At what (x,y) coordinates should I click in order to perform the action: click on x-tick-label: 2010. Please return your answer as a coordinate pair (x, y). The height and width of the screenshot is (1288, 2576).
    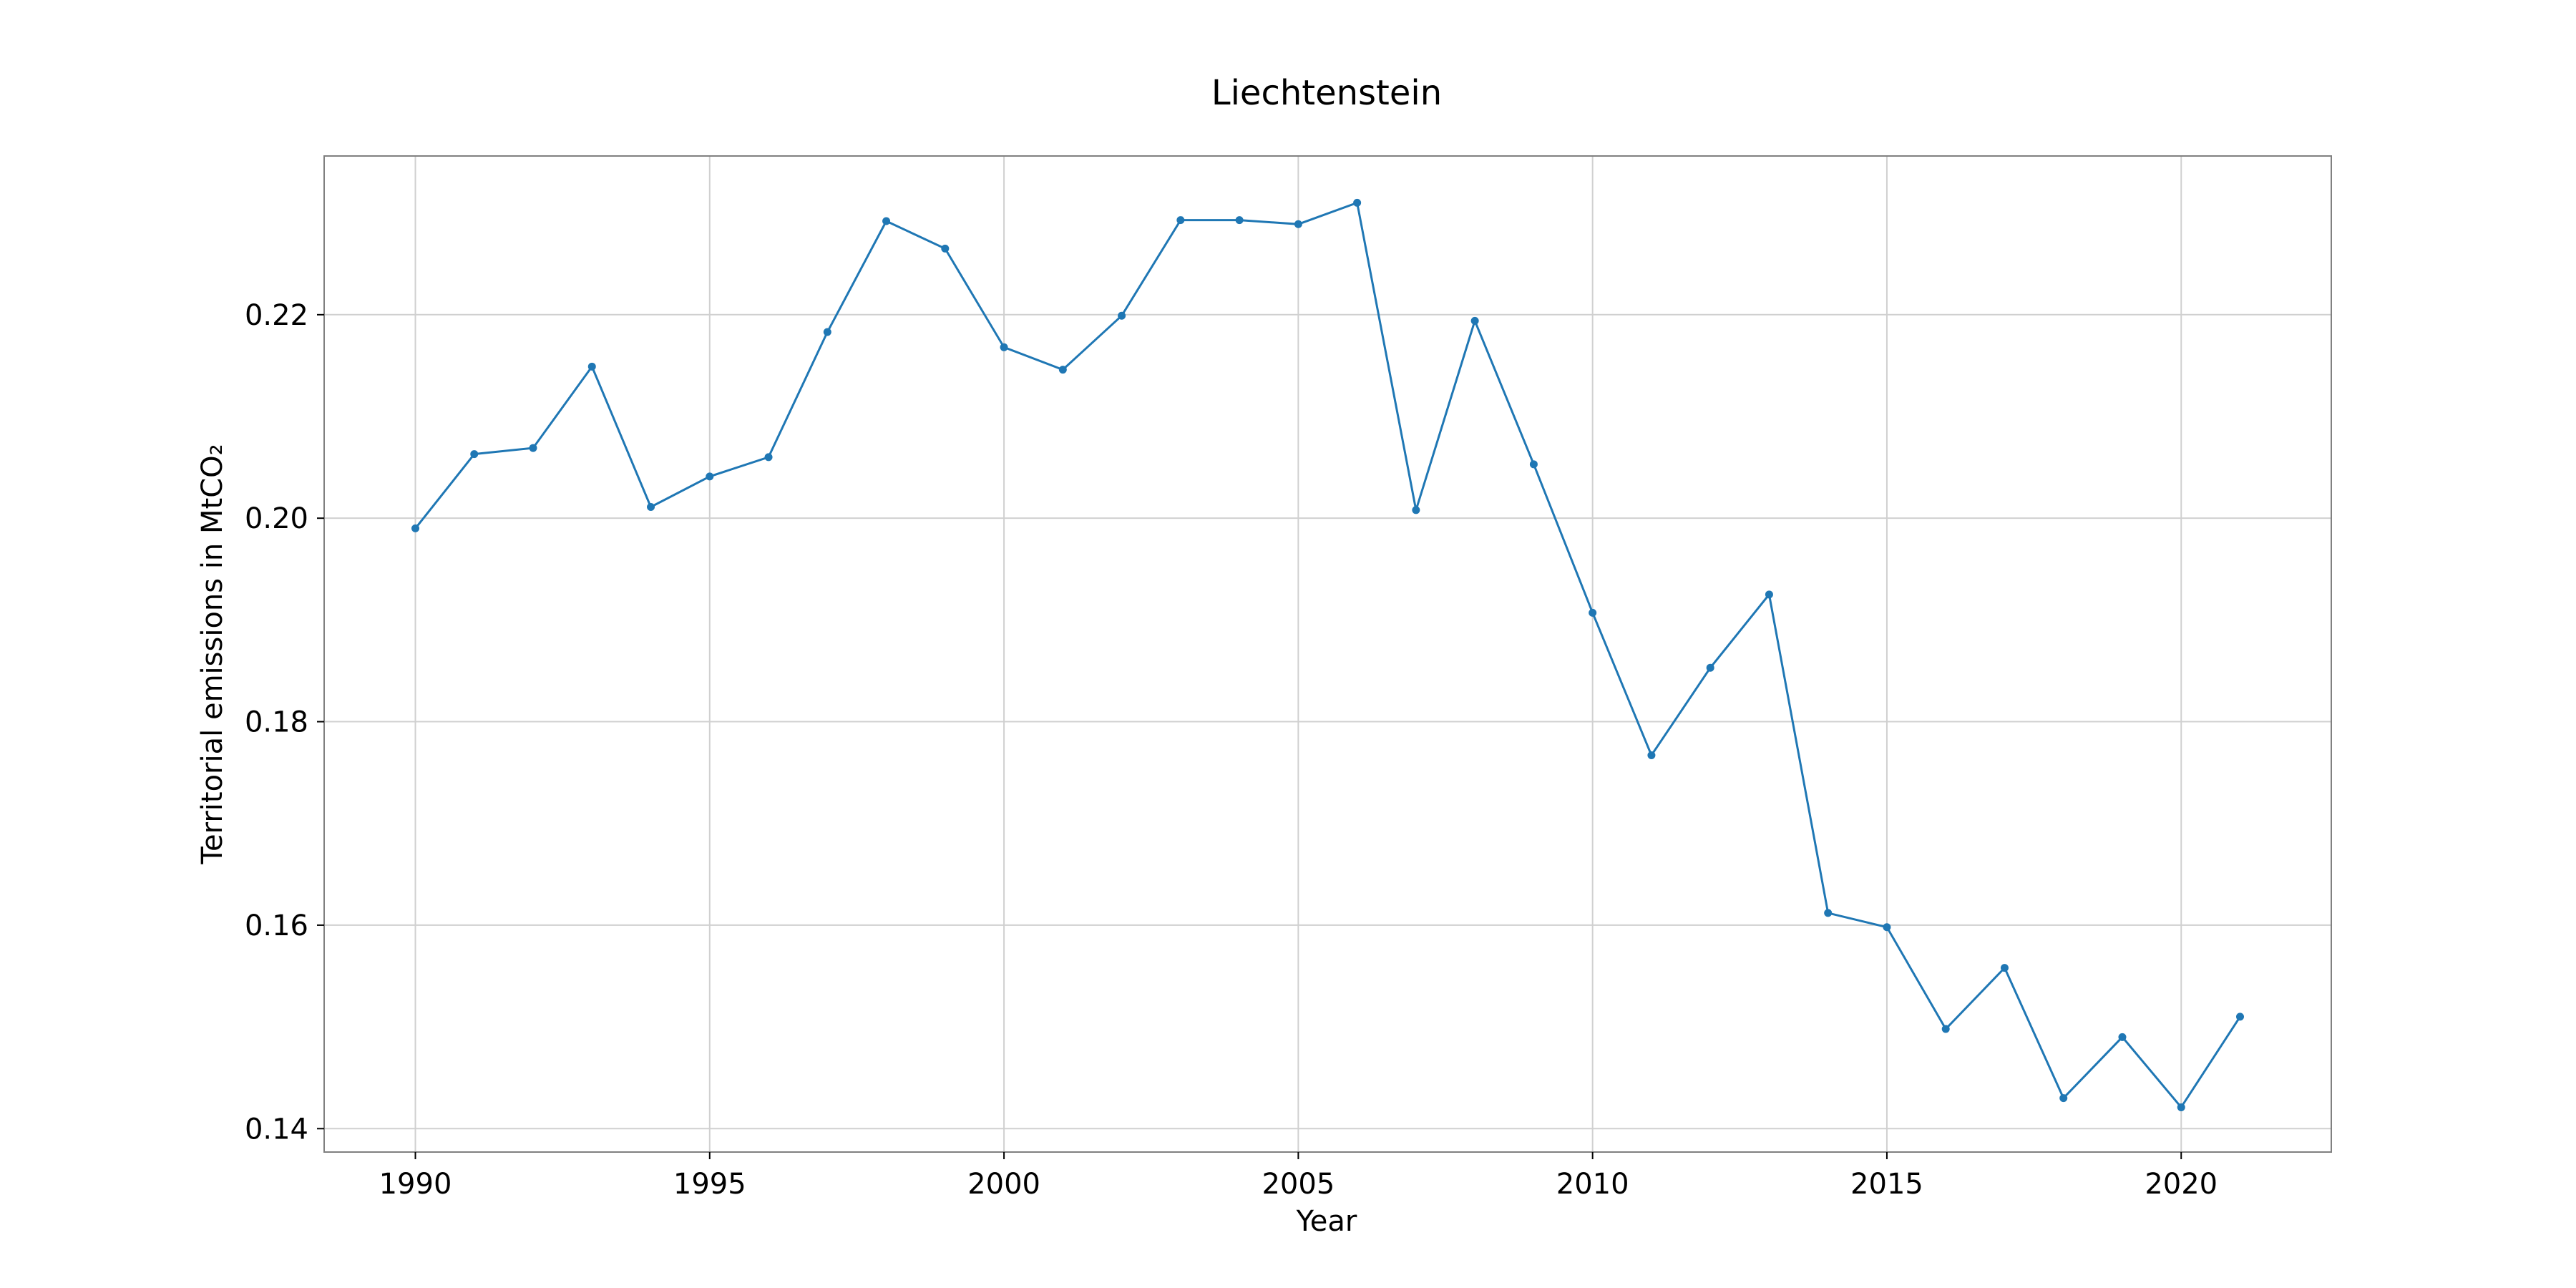
    Looking at the image, I should click on (1592, 1184).